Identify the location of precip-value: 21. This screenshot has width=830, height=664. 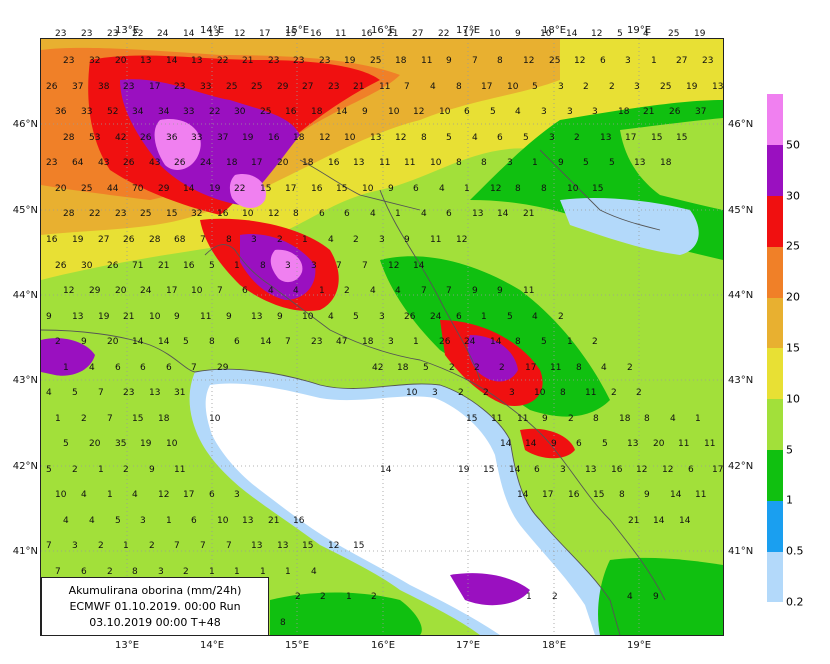
(649, 112).